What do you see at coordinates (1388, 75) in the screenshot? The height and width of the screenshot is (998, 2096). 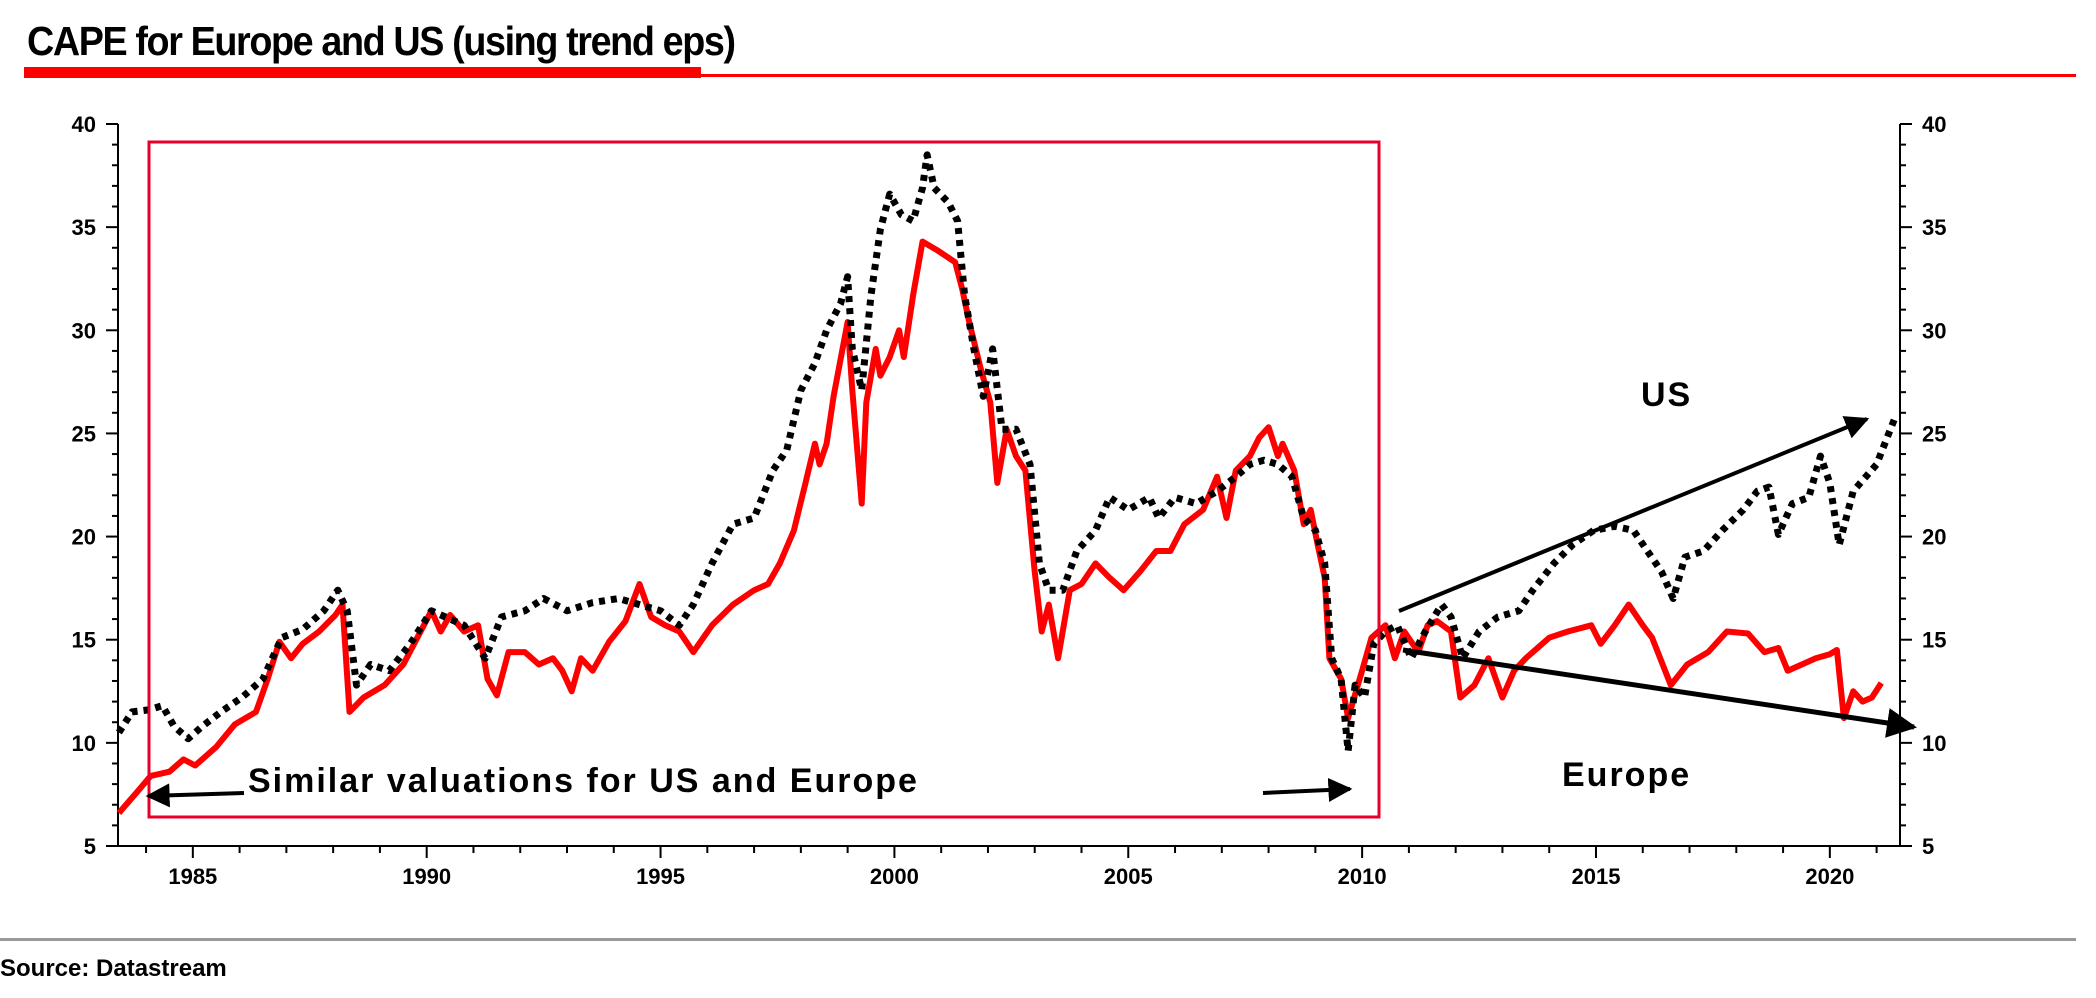 I see `title-rule` at bounding box center [1388, 75].